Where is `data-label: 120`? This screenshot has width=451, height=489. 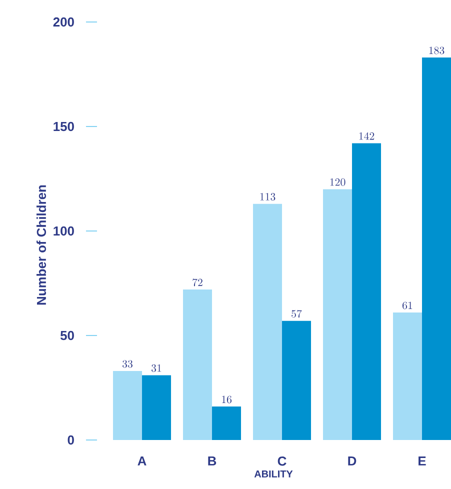 data-label: 120 is located at coordinates (338, 182).